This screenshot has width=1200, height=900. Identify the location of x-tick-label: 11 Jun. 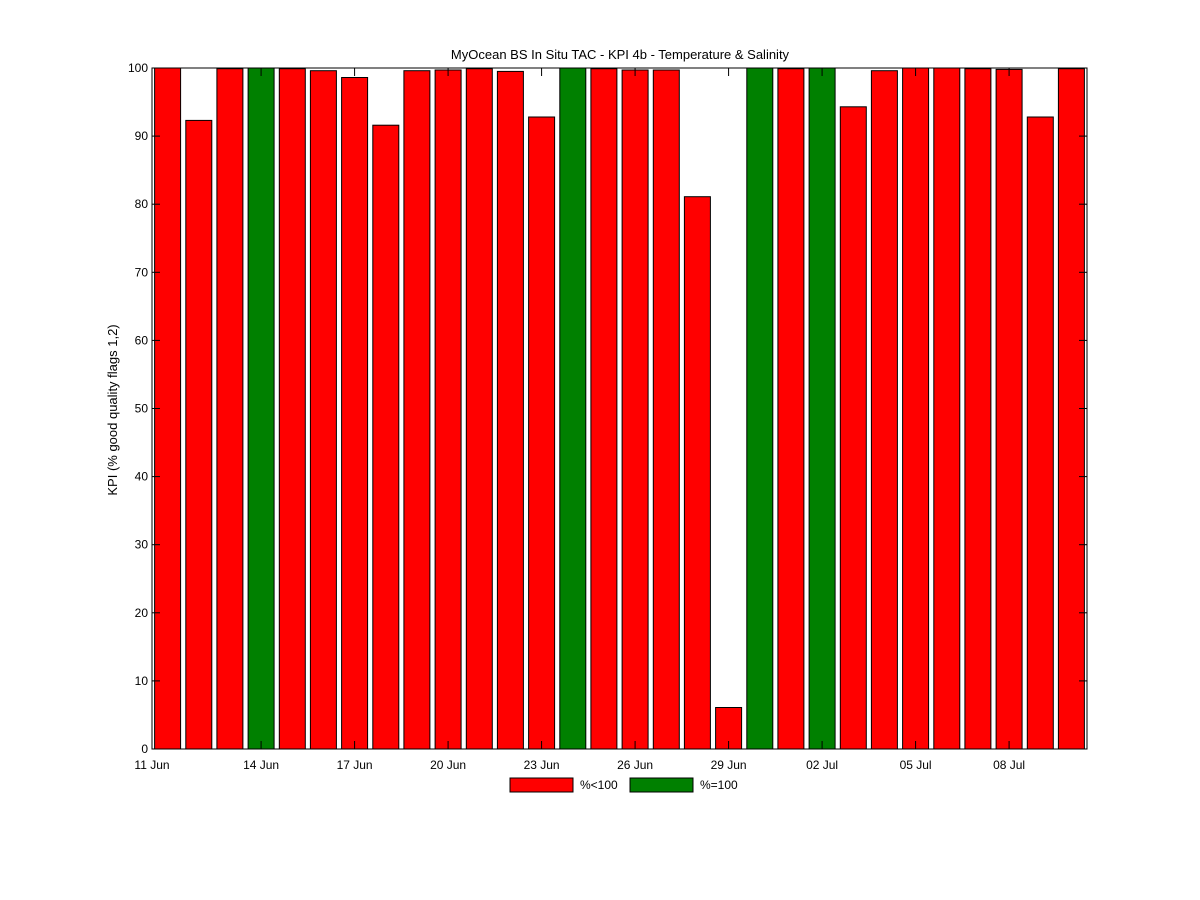
(151, 765).